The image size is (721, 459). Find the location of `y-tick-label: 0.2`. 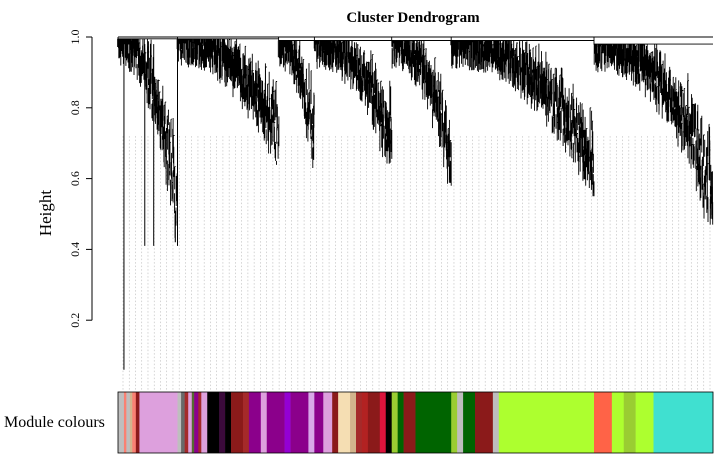

y-tick-label: 0.2 is located at coordinates (75, 320).